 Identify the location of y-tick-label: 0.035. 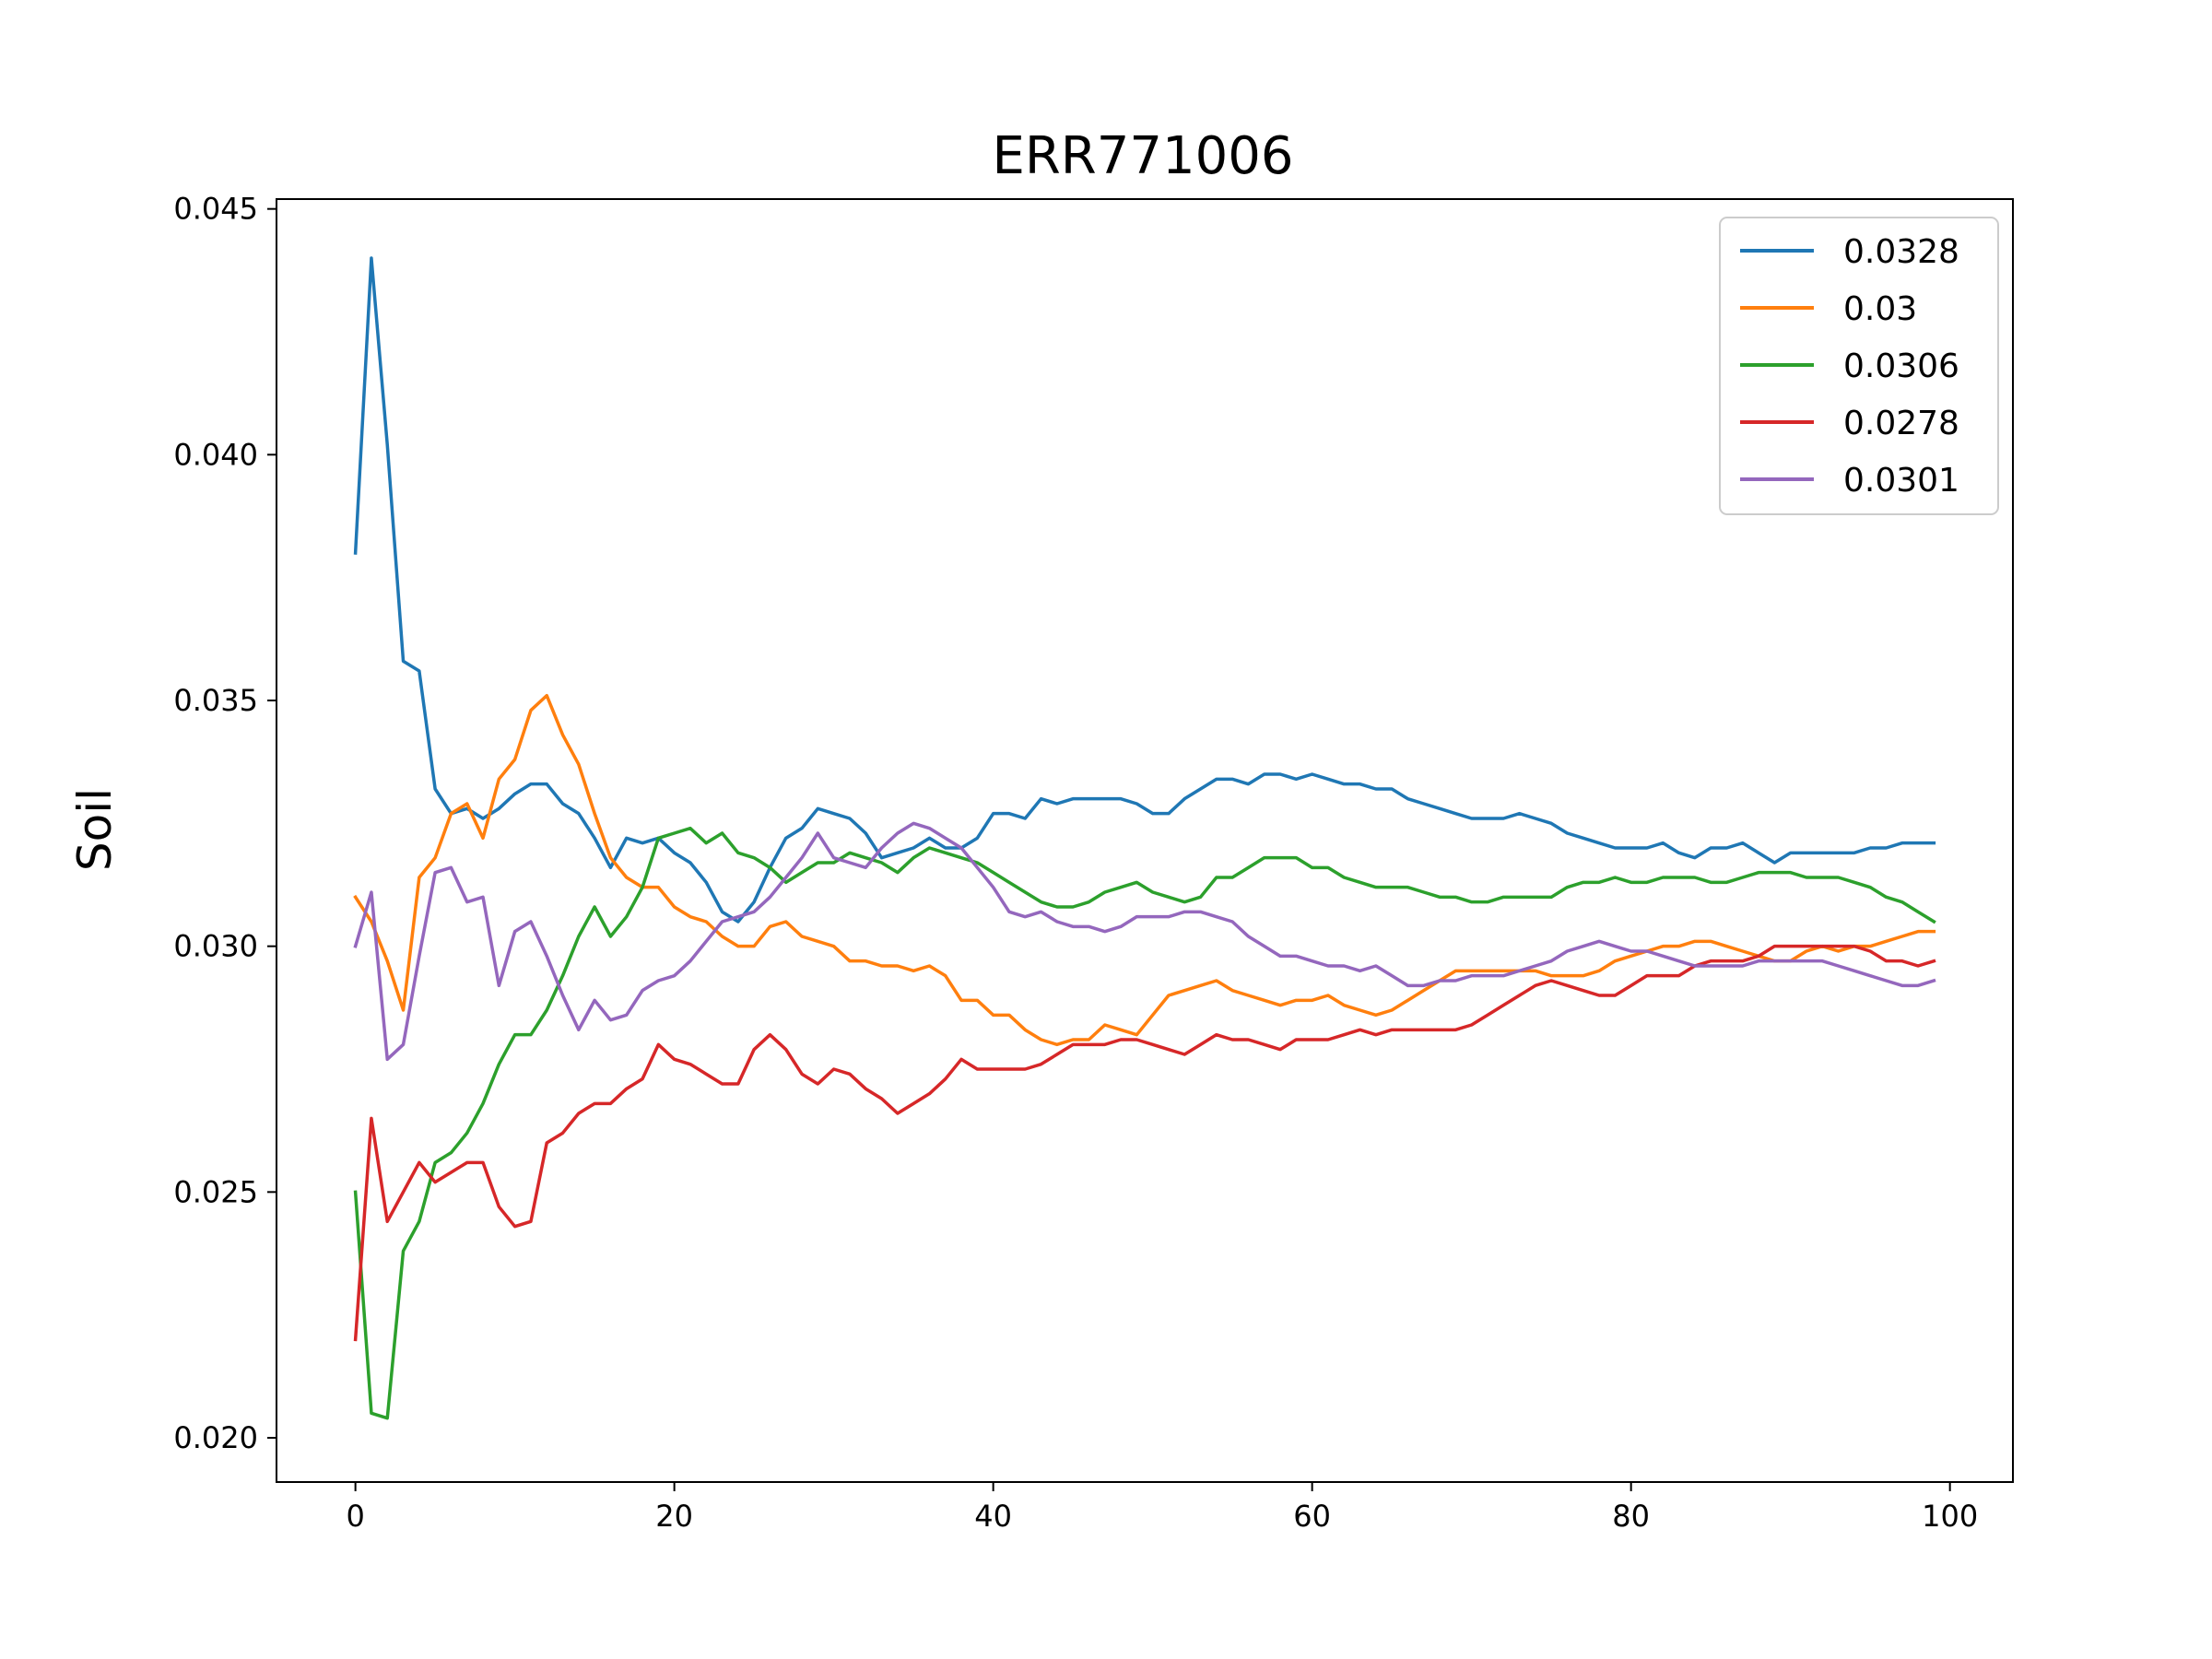
(215, 700).